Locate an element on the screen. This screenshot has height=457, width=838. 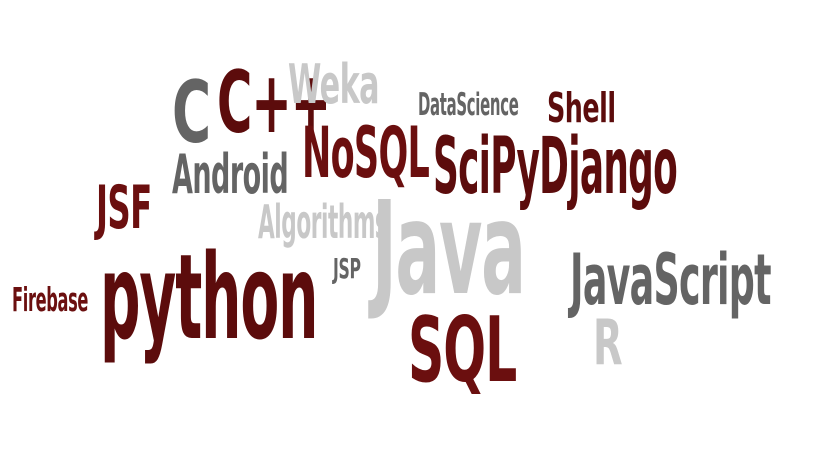
word-scipydjango: SciPyDjango is located at coordinates (555, 167).